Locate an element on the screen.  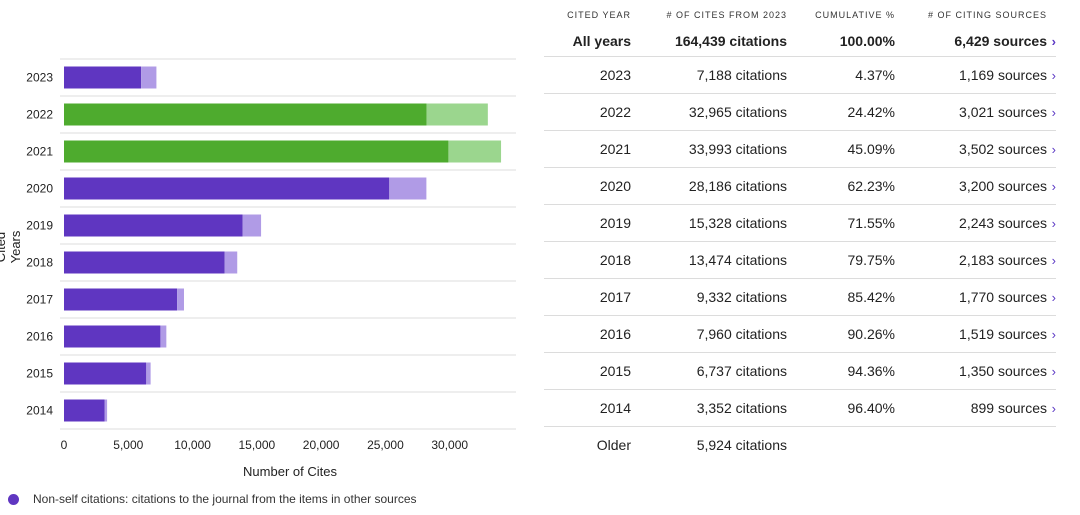
table-row: 2022 32,965 citations 24.42% 3,021 sources › is located at coordinates (800, 112).